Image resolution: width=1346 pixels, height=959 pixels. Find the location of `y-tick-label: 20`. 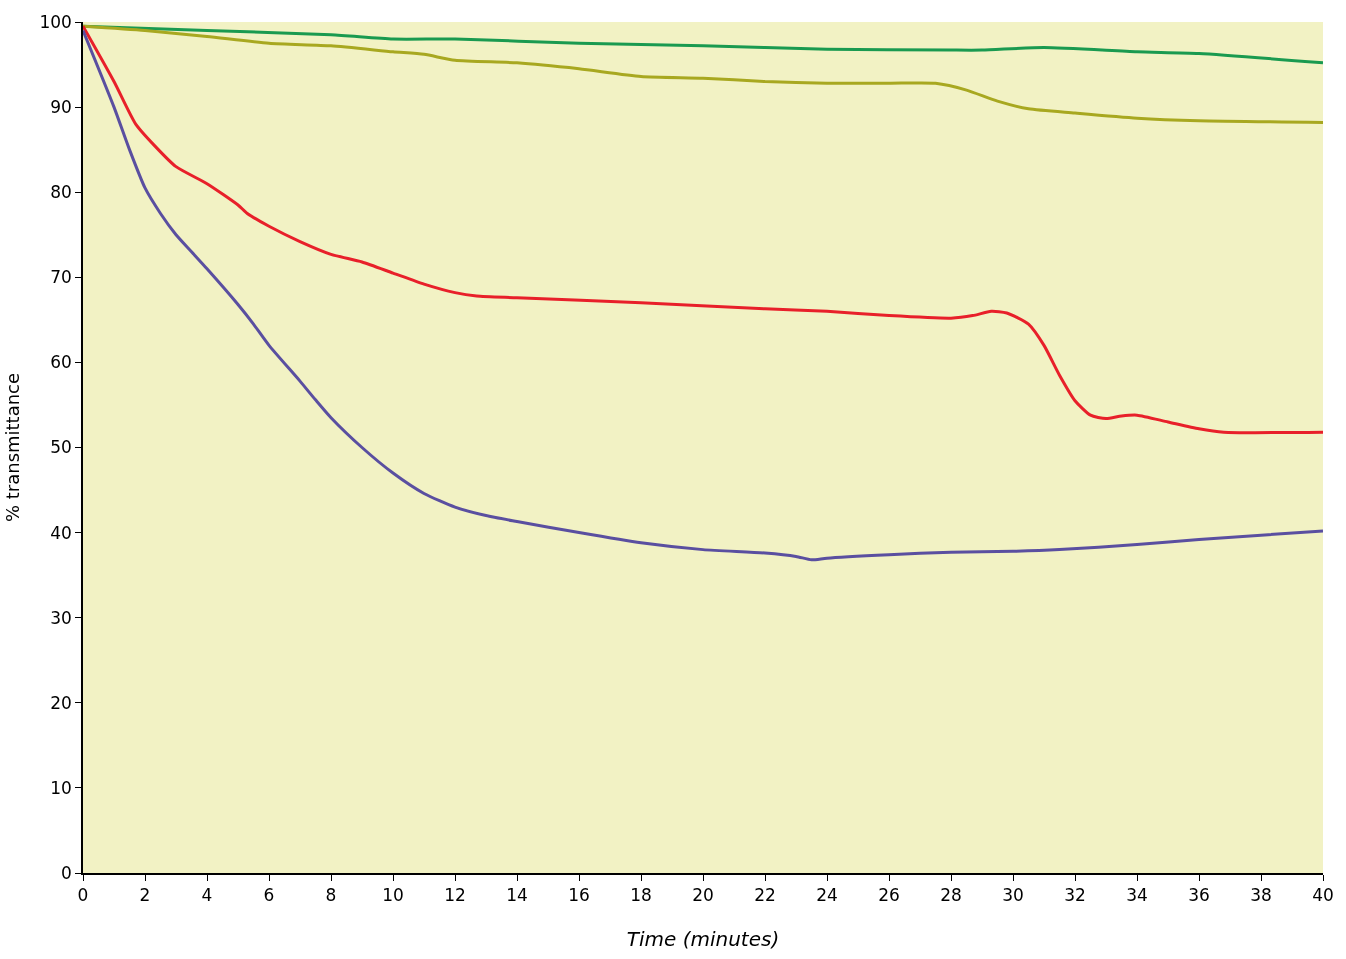

y-tick-label: 20 is located at coordinates (61, 702).